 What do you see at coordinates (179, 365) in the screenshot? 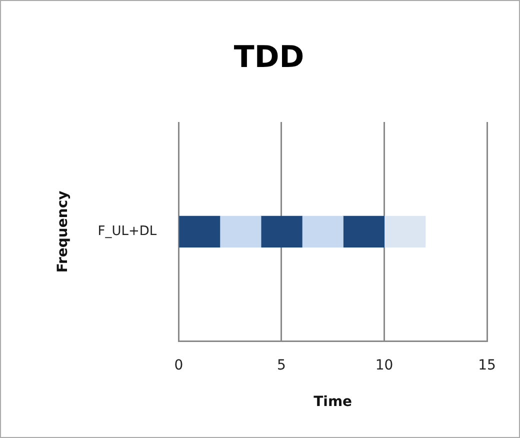
I see `x-tick-label: 0` at bounding box center [179, 365].